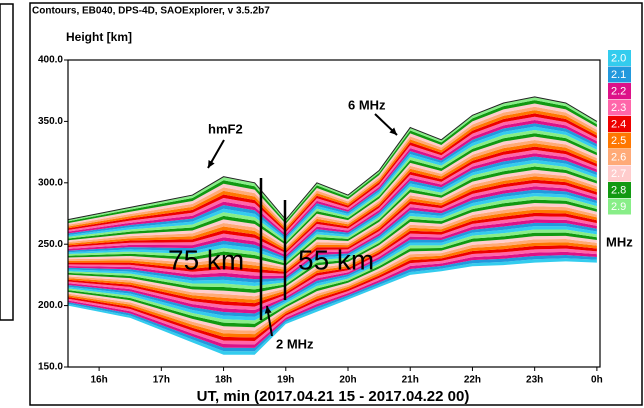 Image resolution: width=644 pixels, height=408 pixels. I want to click on annotation: 2 MHz, so click(295, 343).